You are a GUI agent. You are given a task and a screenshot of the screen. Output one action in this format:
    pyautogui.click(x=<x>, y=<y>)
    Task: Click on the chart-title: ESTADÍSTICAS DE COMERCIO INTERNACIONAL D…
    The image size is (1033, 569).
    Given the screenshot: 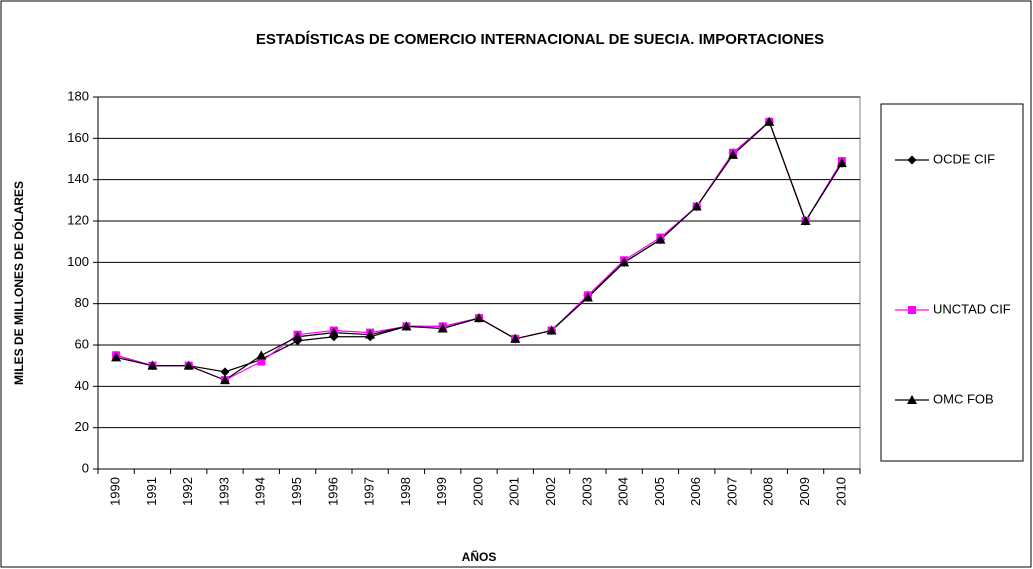 What is the action you would take?
    pyautogui.click(x=540, y=39)
    